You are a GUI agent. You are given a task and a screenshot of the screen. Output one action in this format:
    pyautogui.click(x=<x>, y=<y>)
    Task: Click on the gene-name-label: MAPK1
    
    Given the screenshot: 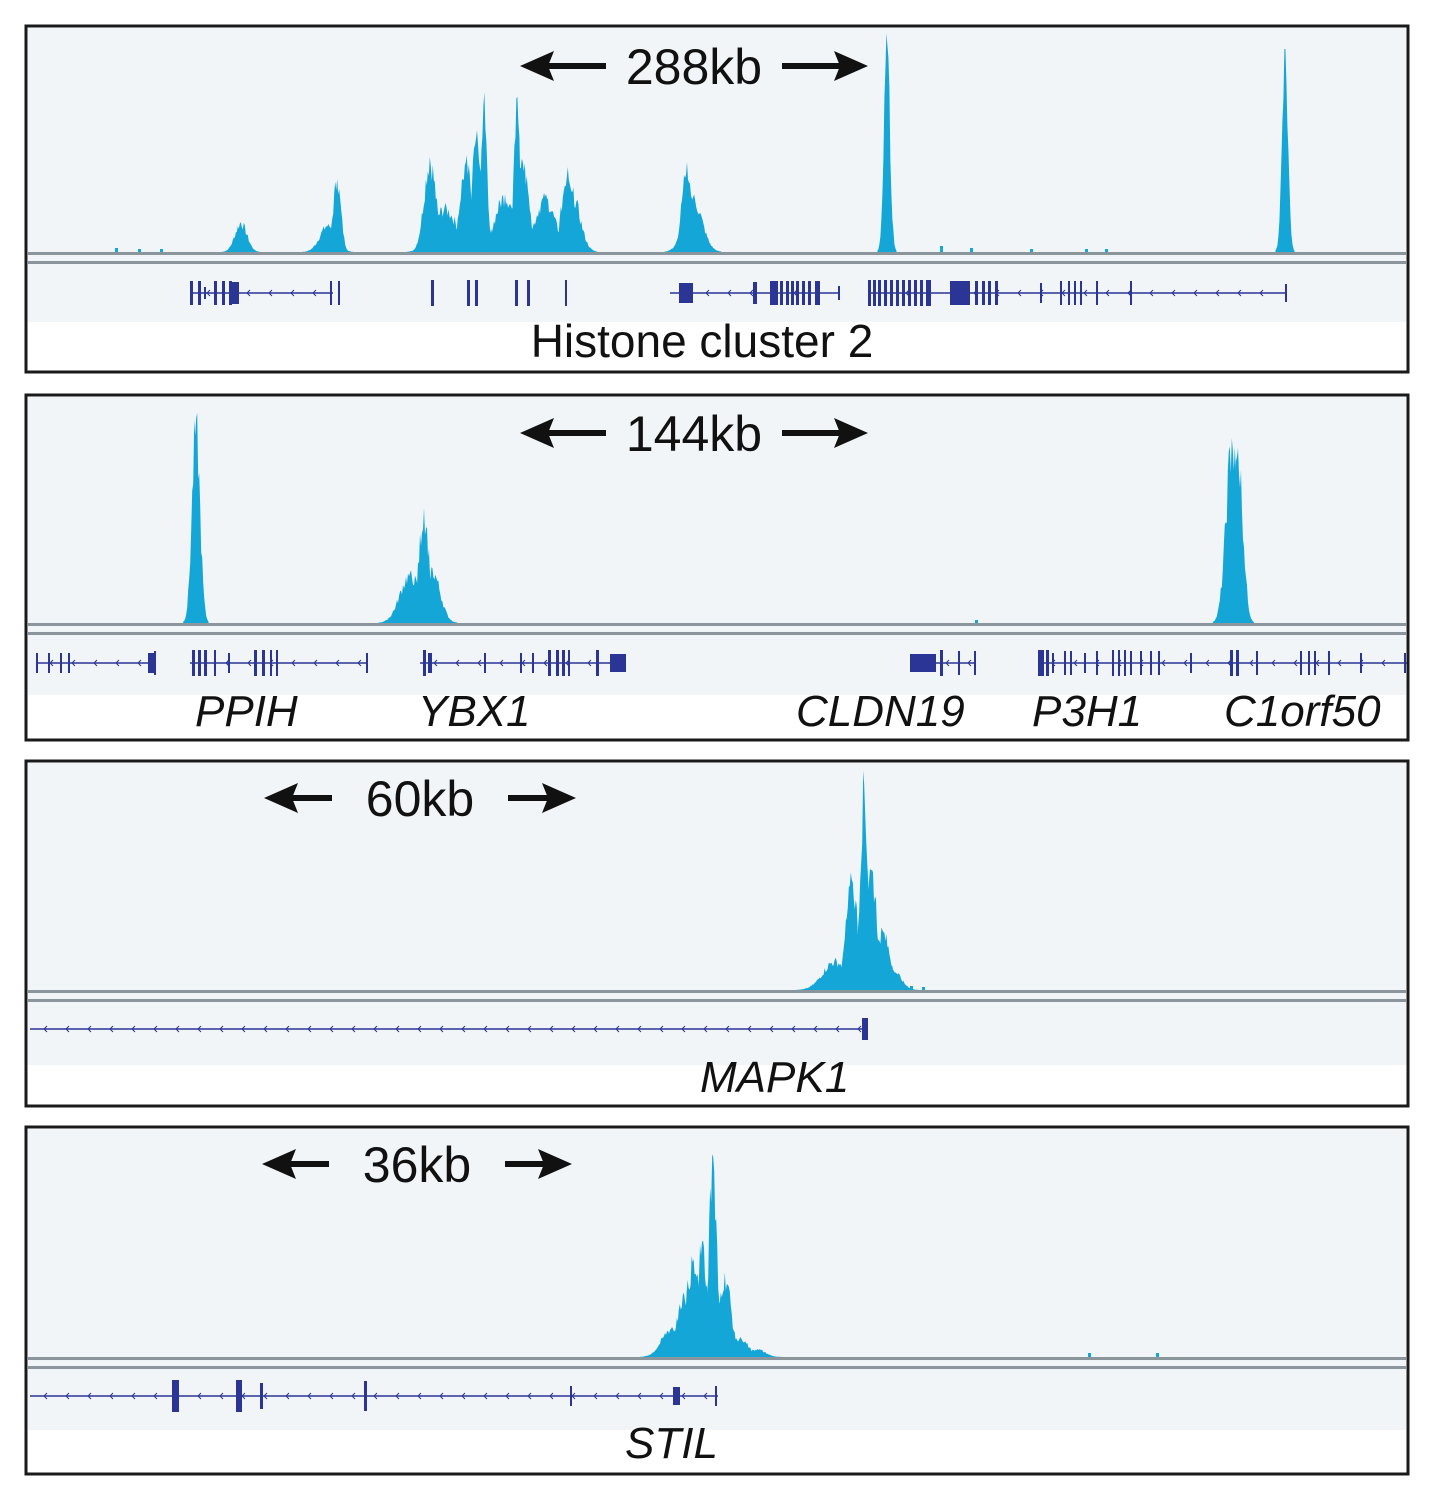 What is the action you would take?
    pyautogui.click(x=774, y=1077)
    